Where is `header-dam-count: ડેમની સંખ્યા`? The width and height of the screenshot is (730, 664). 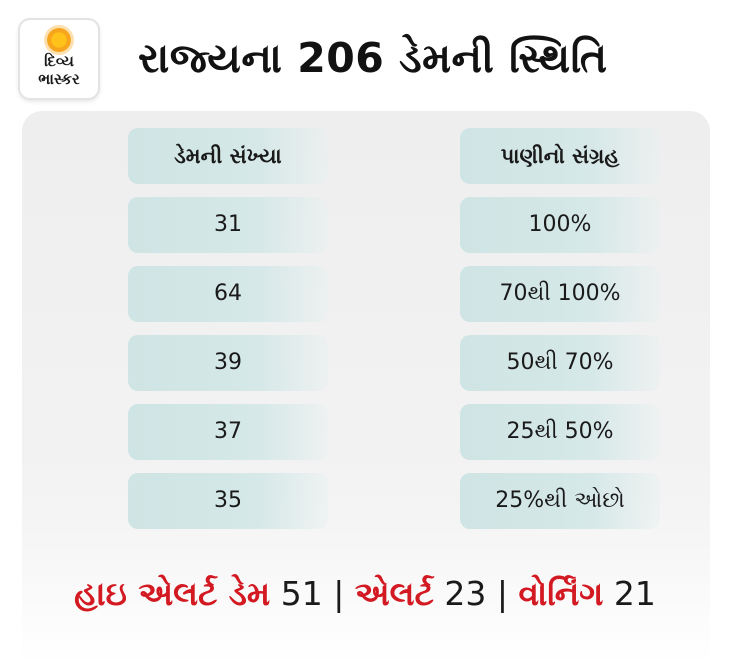
header-dam-count: ડેમની સંખ્યા is located at coordinates (228, 156).